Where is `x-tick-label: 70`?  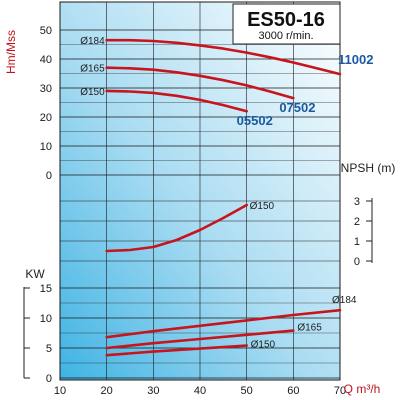
x-tick-label: 70 is located at coordinates (340, 391).